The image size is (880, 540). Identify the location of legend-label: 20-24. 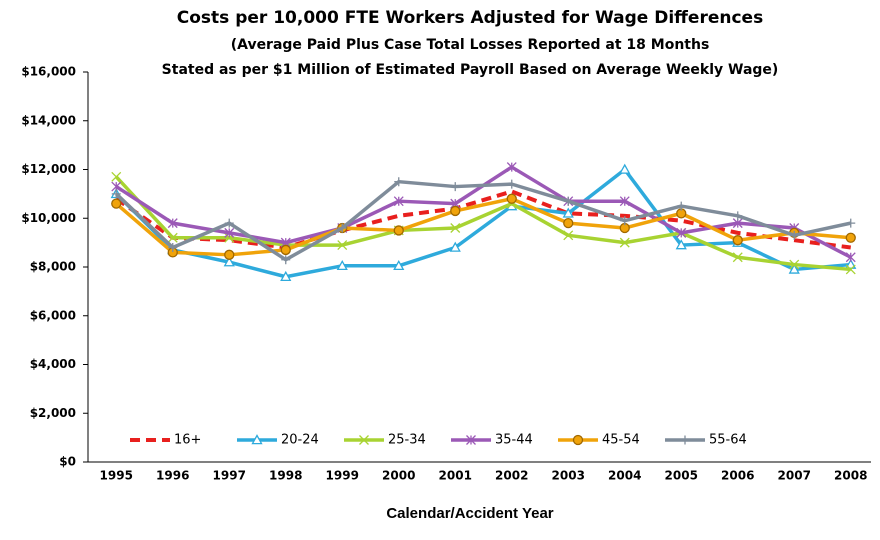
(300, 440).